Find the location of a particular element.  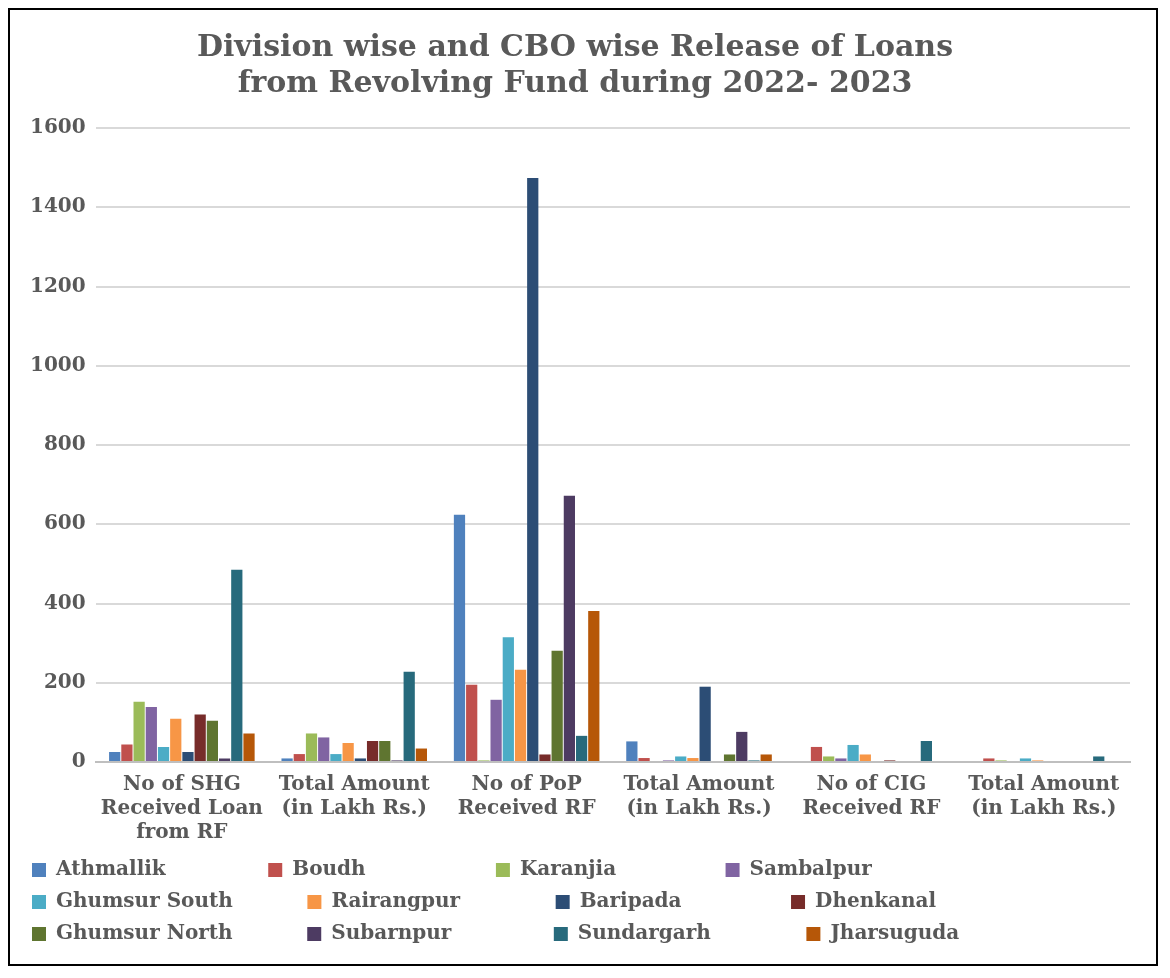

legend-label: Baripada is located at coordinates (679, 900).